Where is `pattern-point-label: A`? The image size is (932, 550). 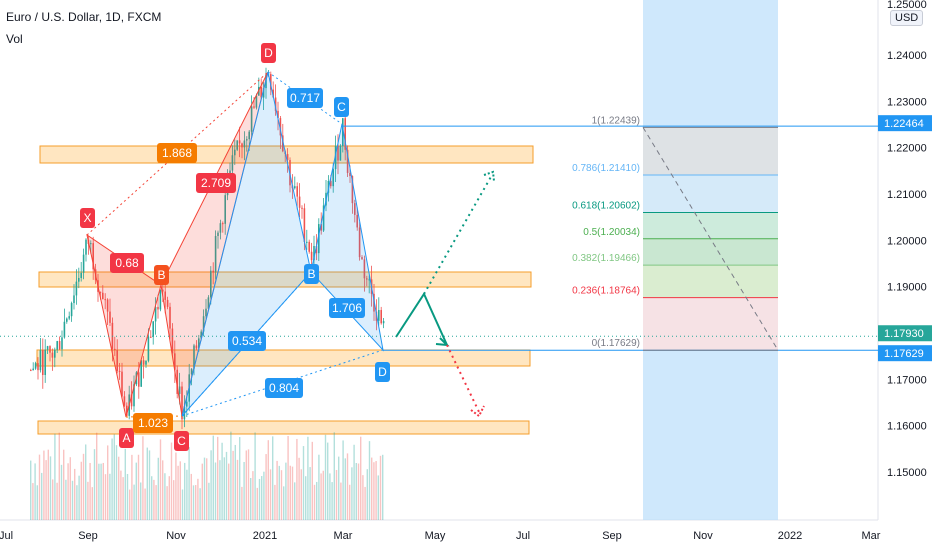 pattern-point-label: A is located at coordinates (126, 438).